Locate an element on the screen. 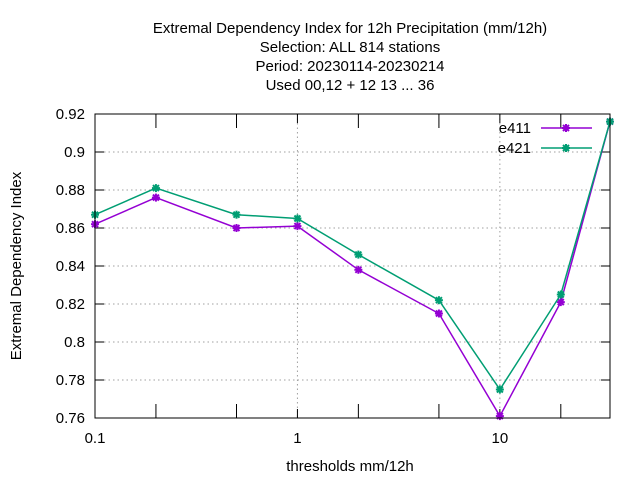  legend-marker-e411 is located at coordinates (566, 128).